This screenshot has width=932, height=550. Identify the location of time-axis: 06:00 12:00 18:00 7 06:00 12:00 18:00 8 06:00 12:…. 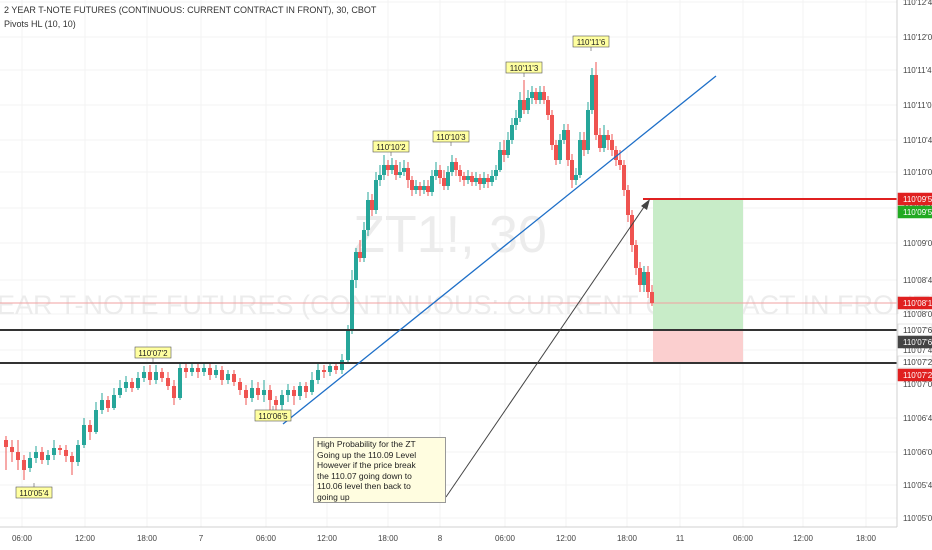
(444, 538).